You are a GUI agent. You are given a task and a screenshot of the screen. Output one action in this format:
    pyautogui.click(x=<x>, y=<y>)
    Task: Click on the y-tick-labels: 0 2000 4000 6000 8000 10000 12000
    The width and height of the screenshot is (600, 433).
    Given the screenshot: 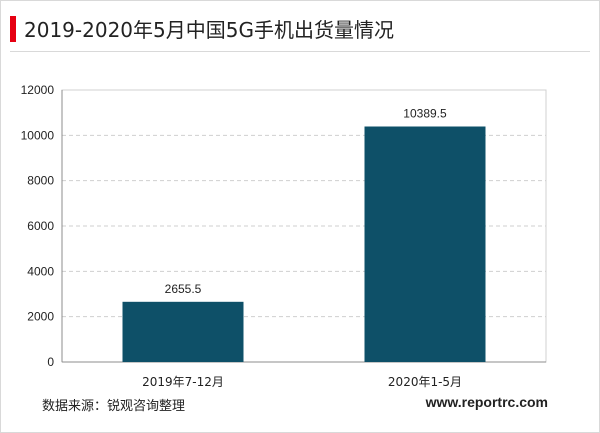 What is the action you would take?
    pyautogui.click(x=38, y=226)
    